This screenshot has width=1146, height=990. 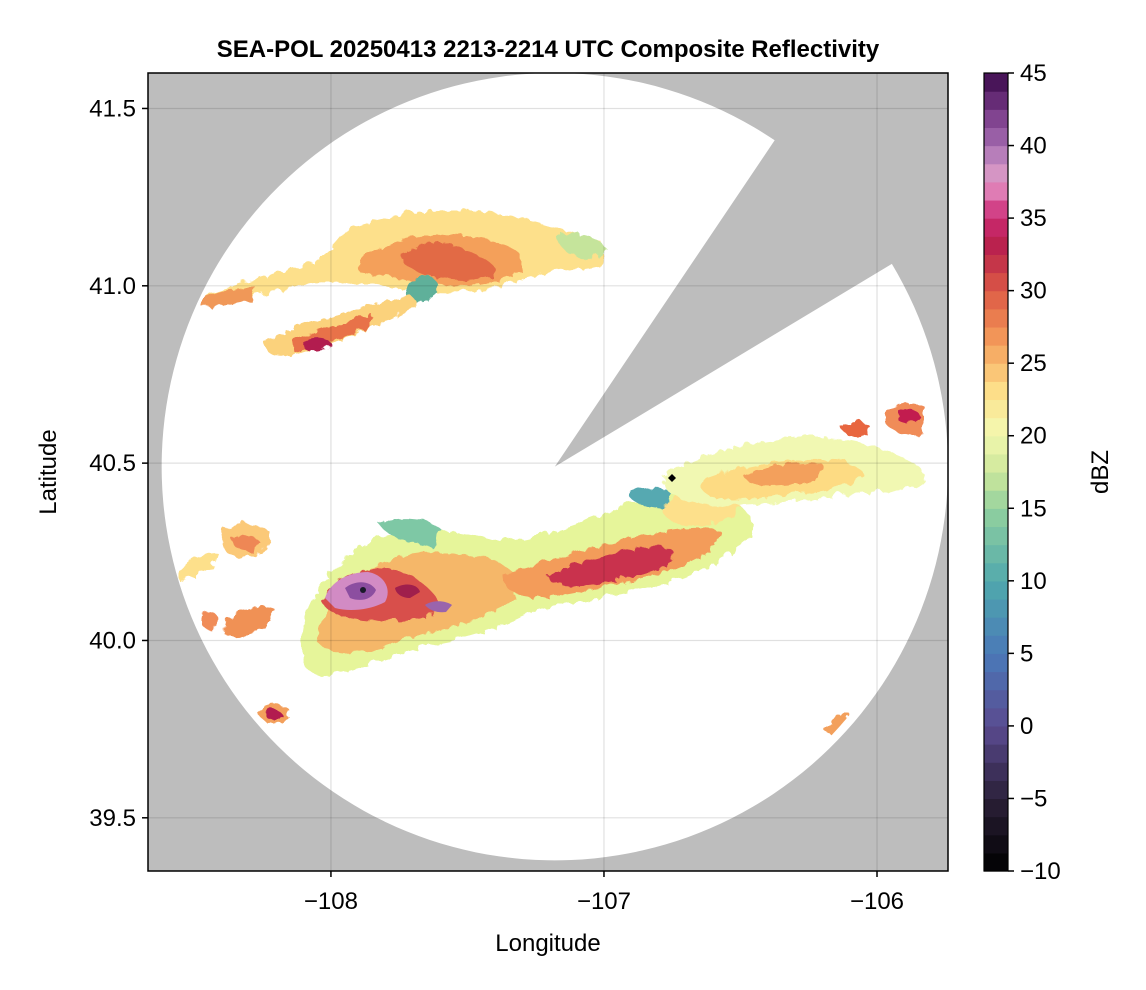 I want to click on y-tick-label: 40.5, so click(x=112, y=463).